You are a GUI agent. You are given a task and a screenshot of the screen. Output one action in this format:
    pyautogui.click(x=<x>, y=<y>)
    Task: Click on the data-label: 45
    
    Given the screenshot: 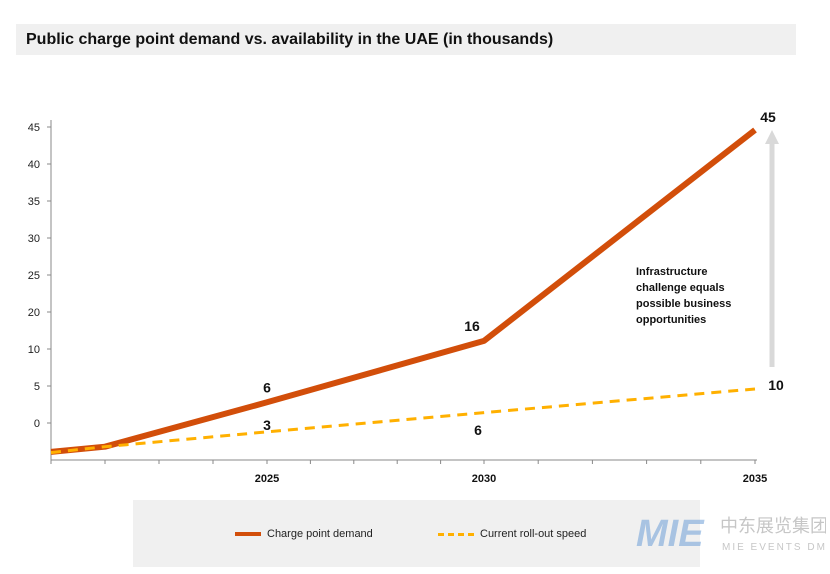 What is the action you would take?
    pyautogui.click(x=768, y=117)
    